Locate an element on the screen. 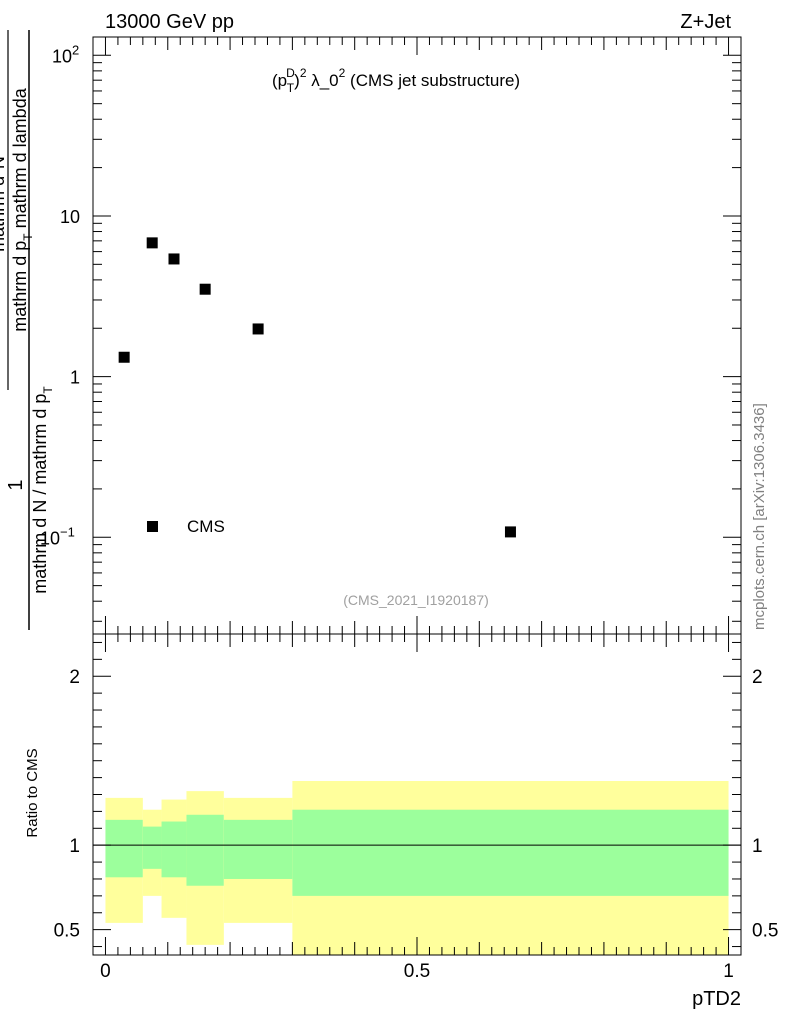  y-tick-label: 1 is located at coordinates (75, 378).